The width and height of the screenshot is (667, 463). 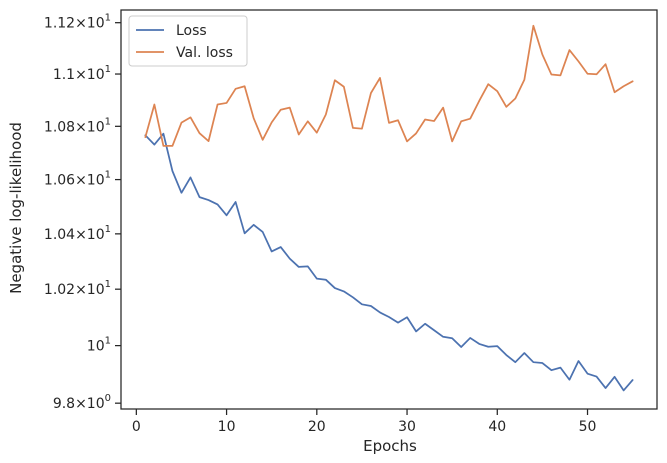 I want to click on legend-label: Loss, so click(x=191, y=31).